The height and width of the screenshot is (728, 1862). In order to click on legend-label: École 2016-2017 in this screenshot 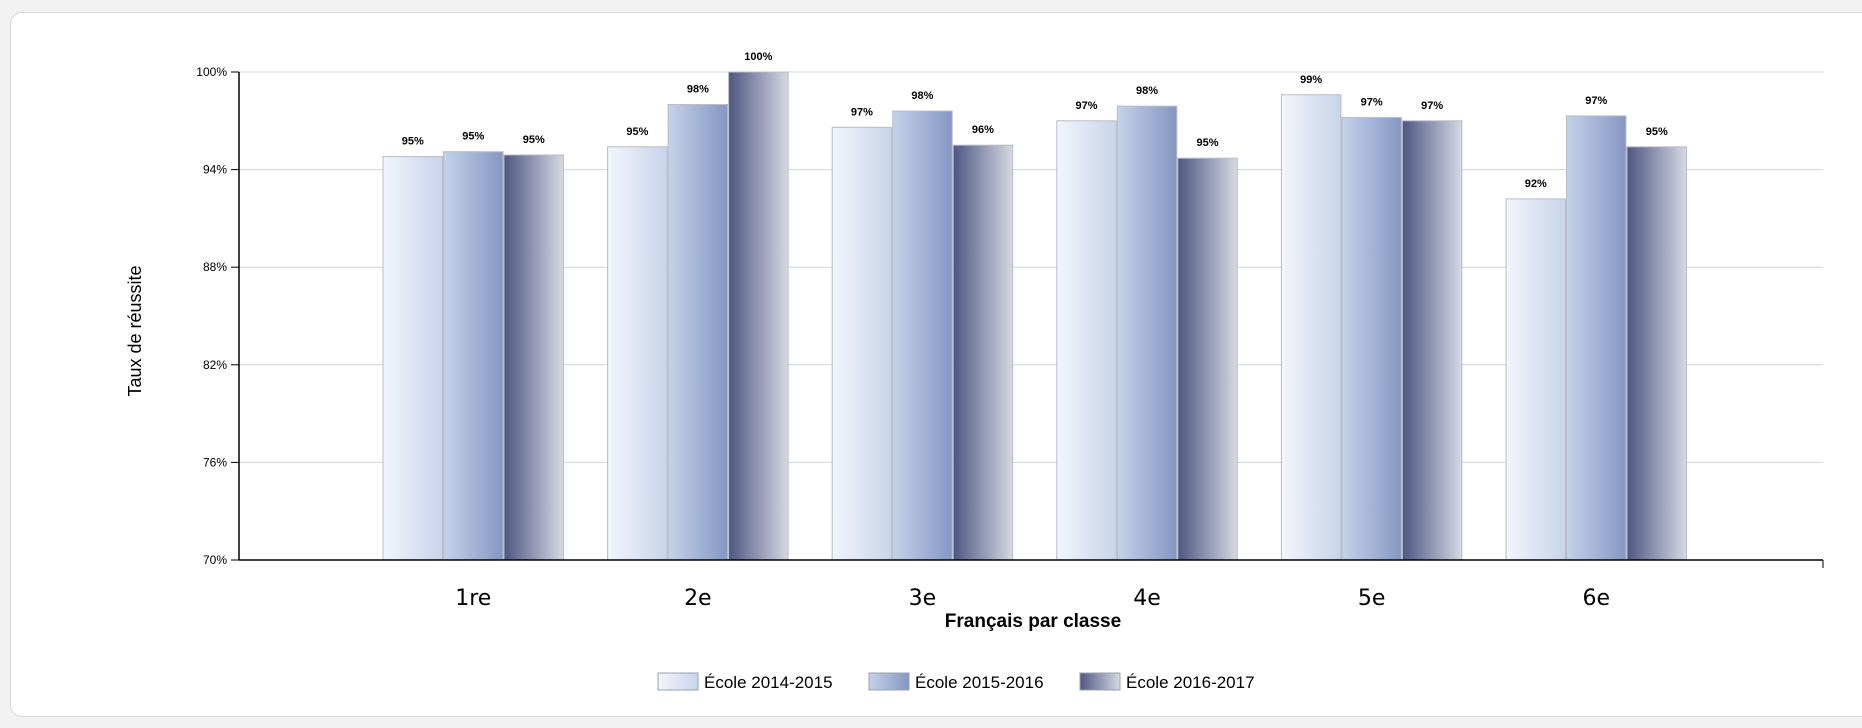, I will do `click(1190, 682)`.